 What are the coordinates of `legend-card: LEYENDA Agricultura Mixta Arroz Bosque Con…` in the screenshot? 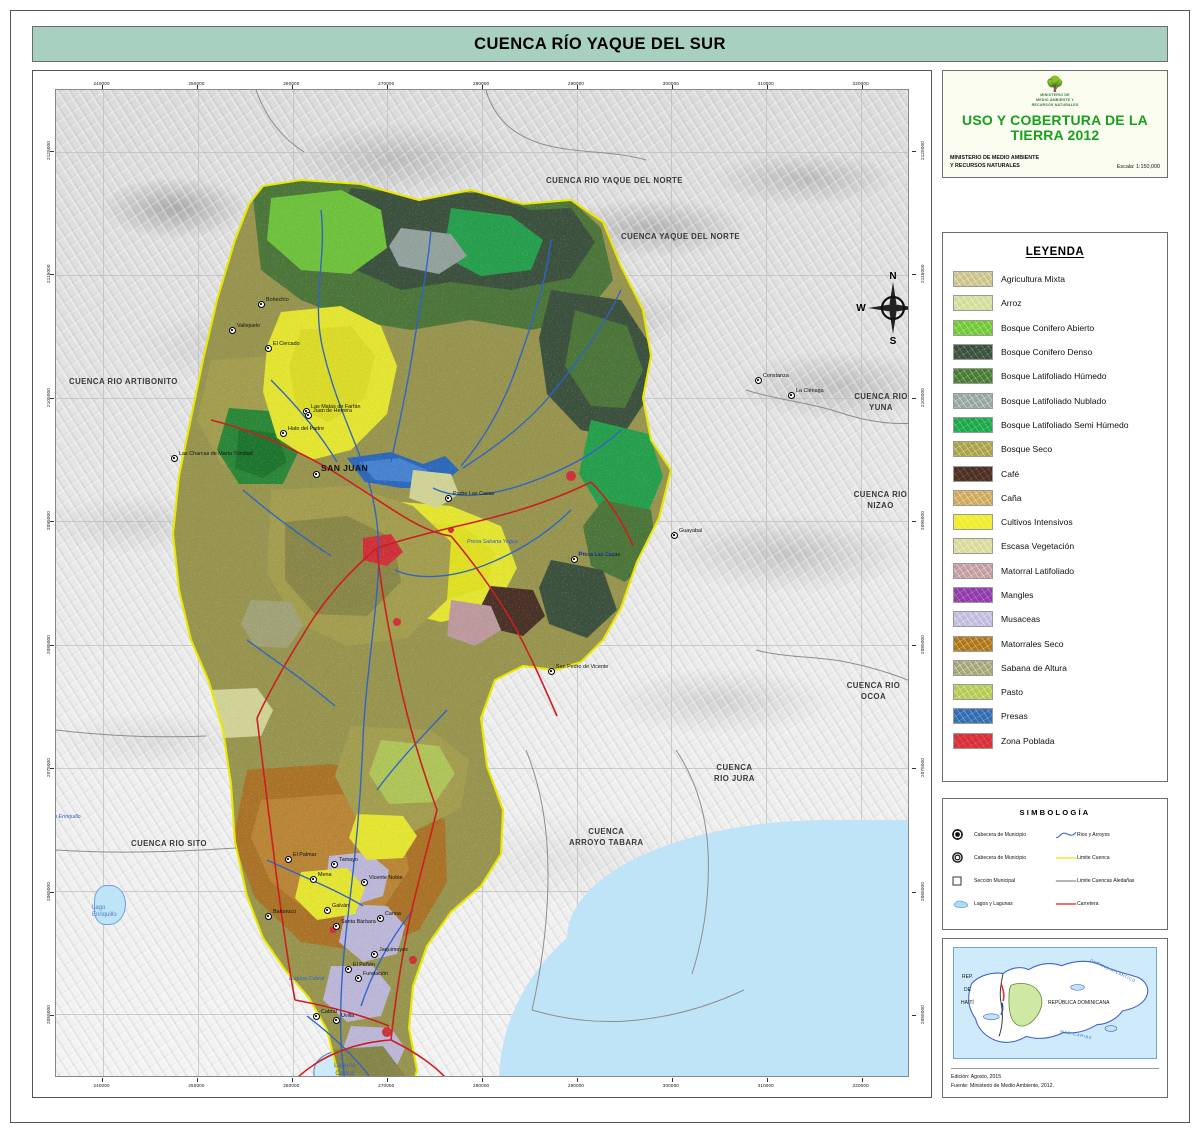 It's located at (1055, 507).